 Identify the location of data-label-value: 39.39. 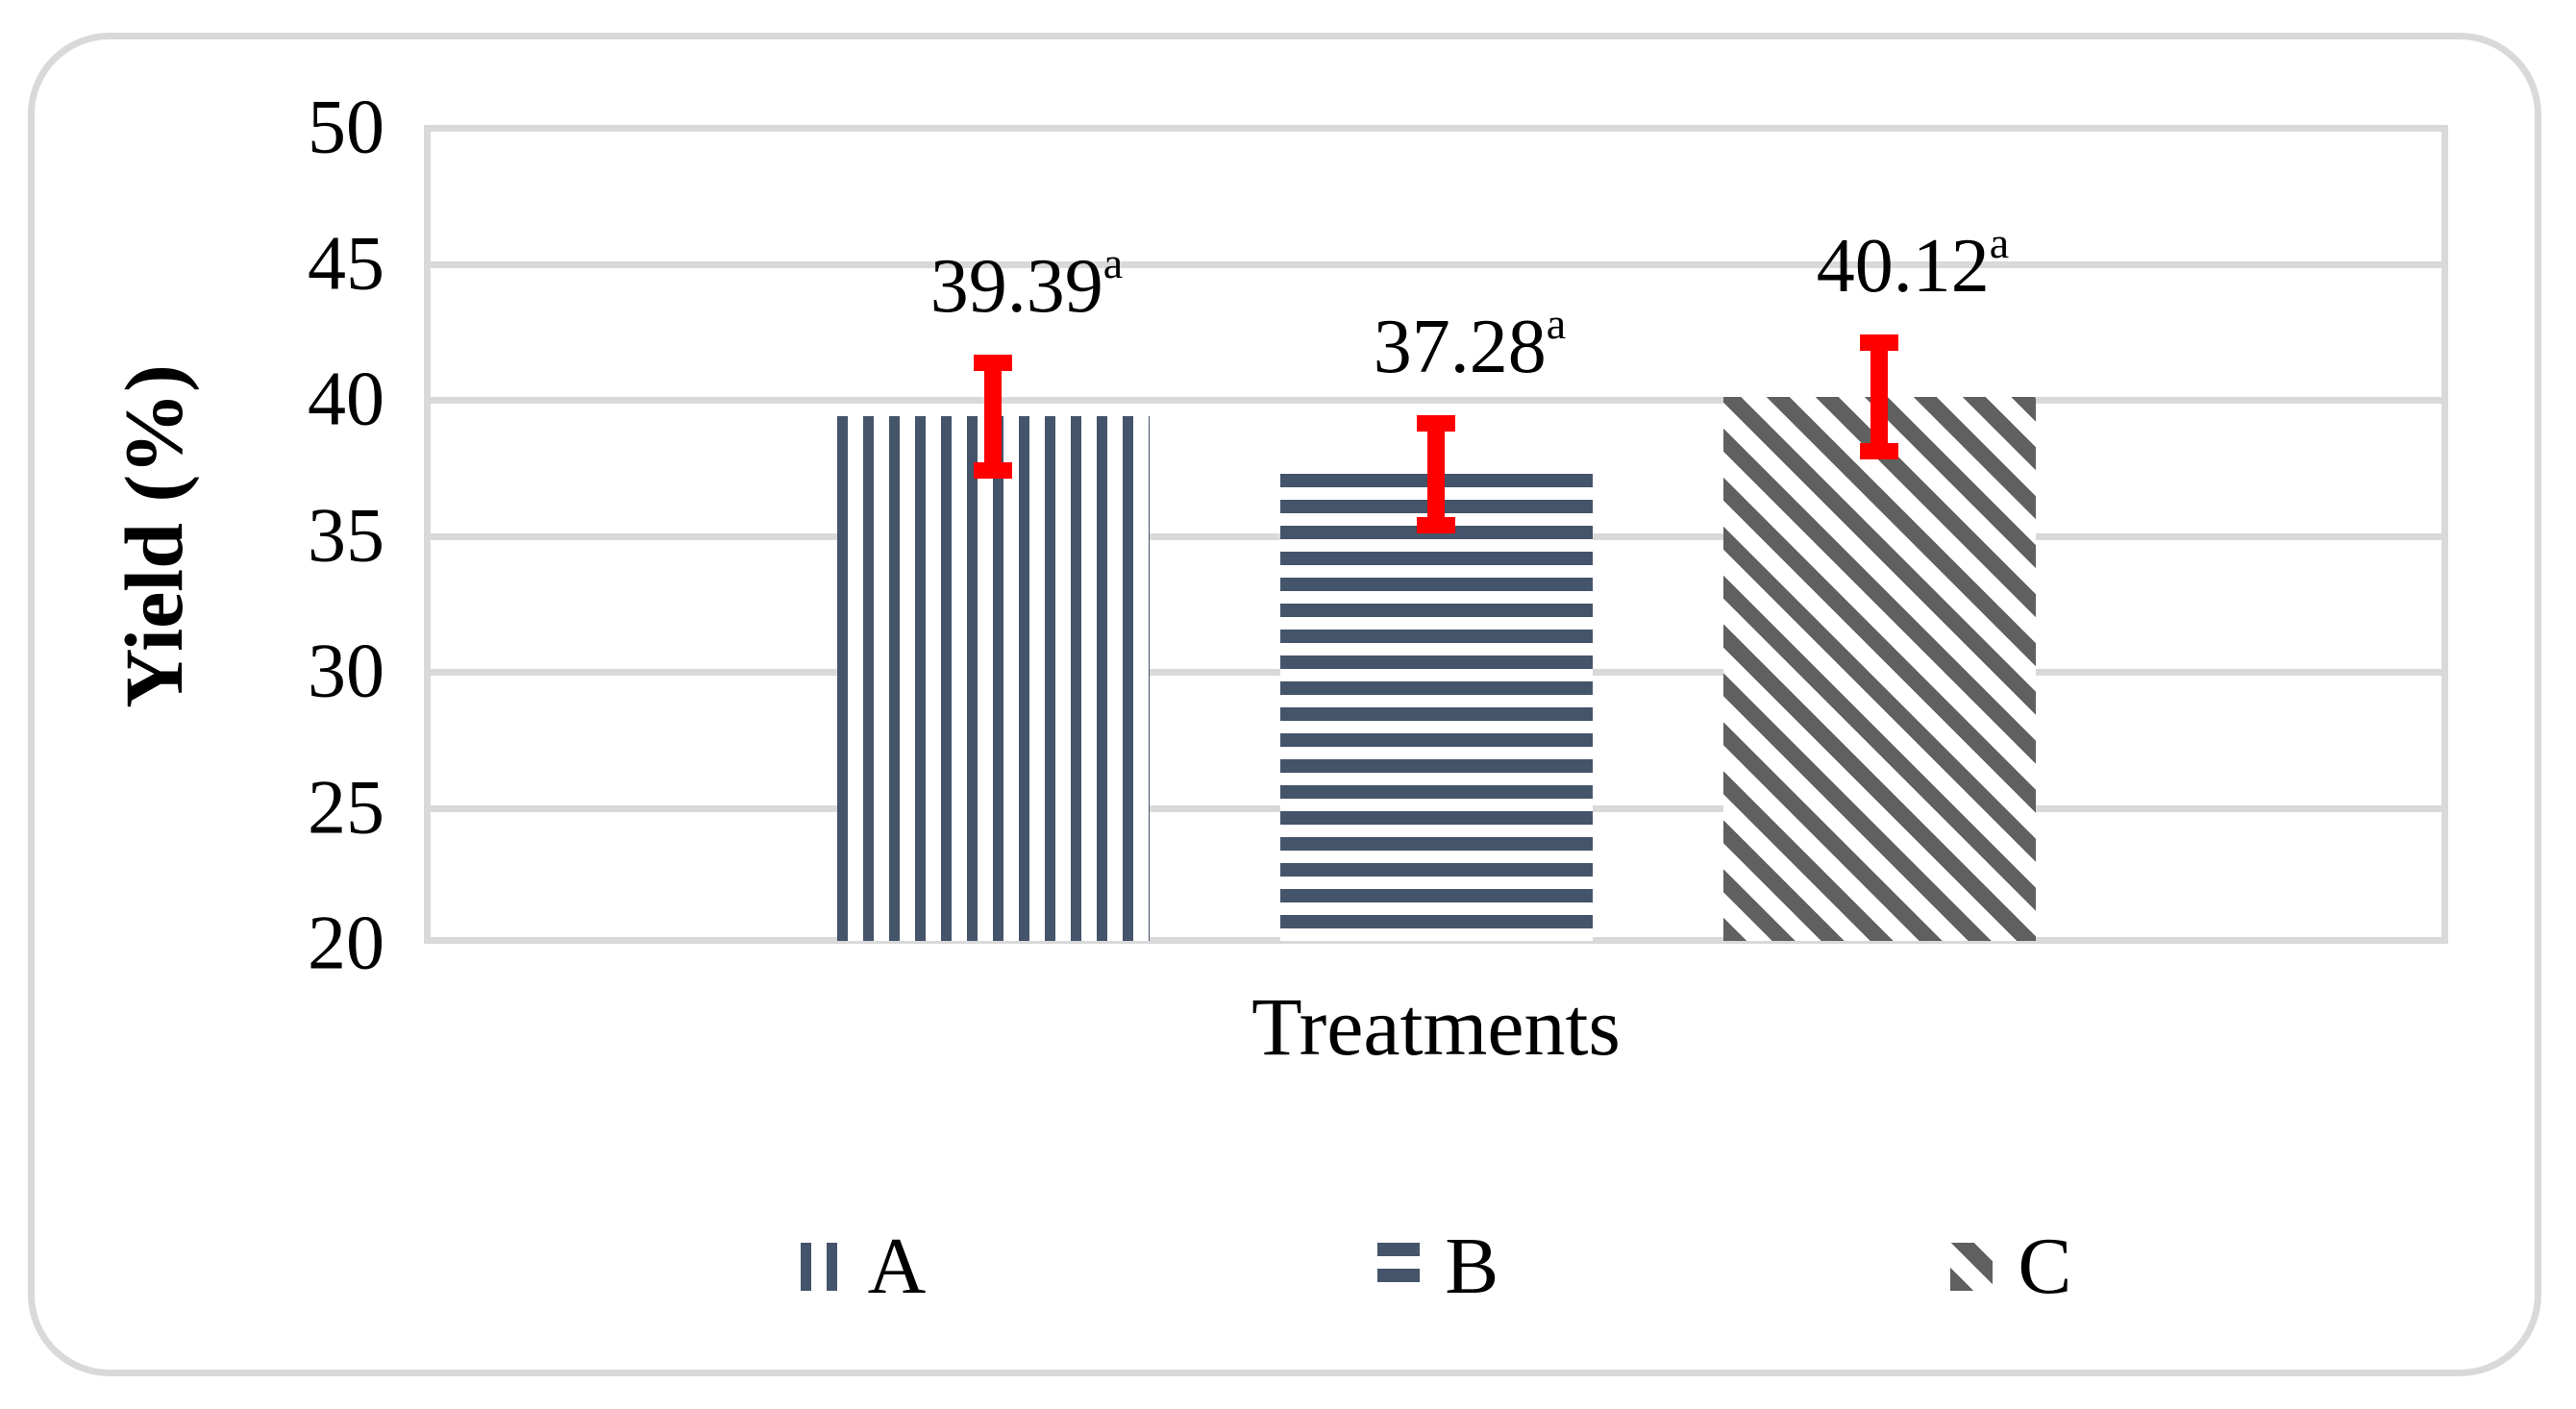
(1016, 286).